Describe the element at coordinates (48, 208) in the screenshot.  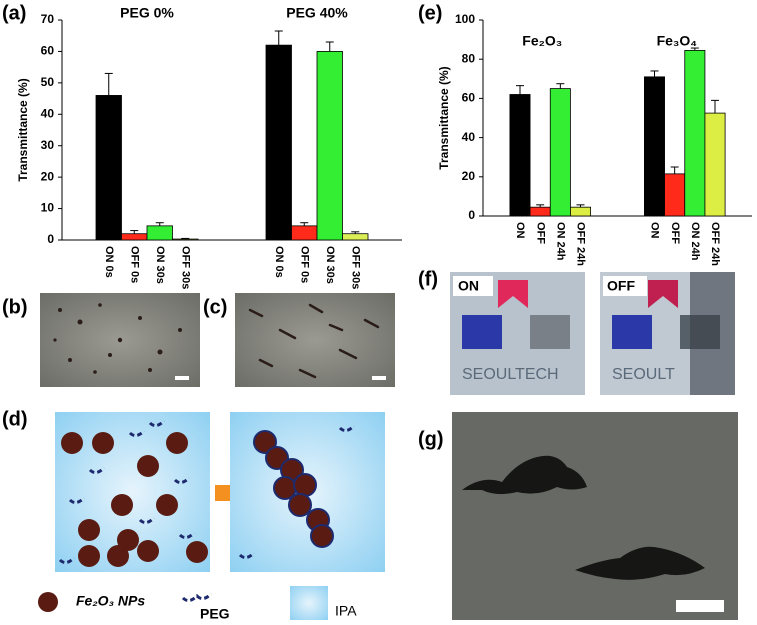
I see `y-tick-label: 10` at that location.